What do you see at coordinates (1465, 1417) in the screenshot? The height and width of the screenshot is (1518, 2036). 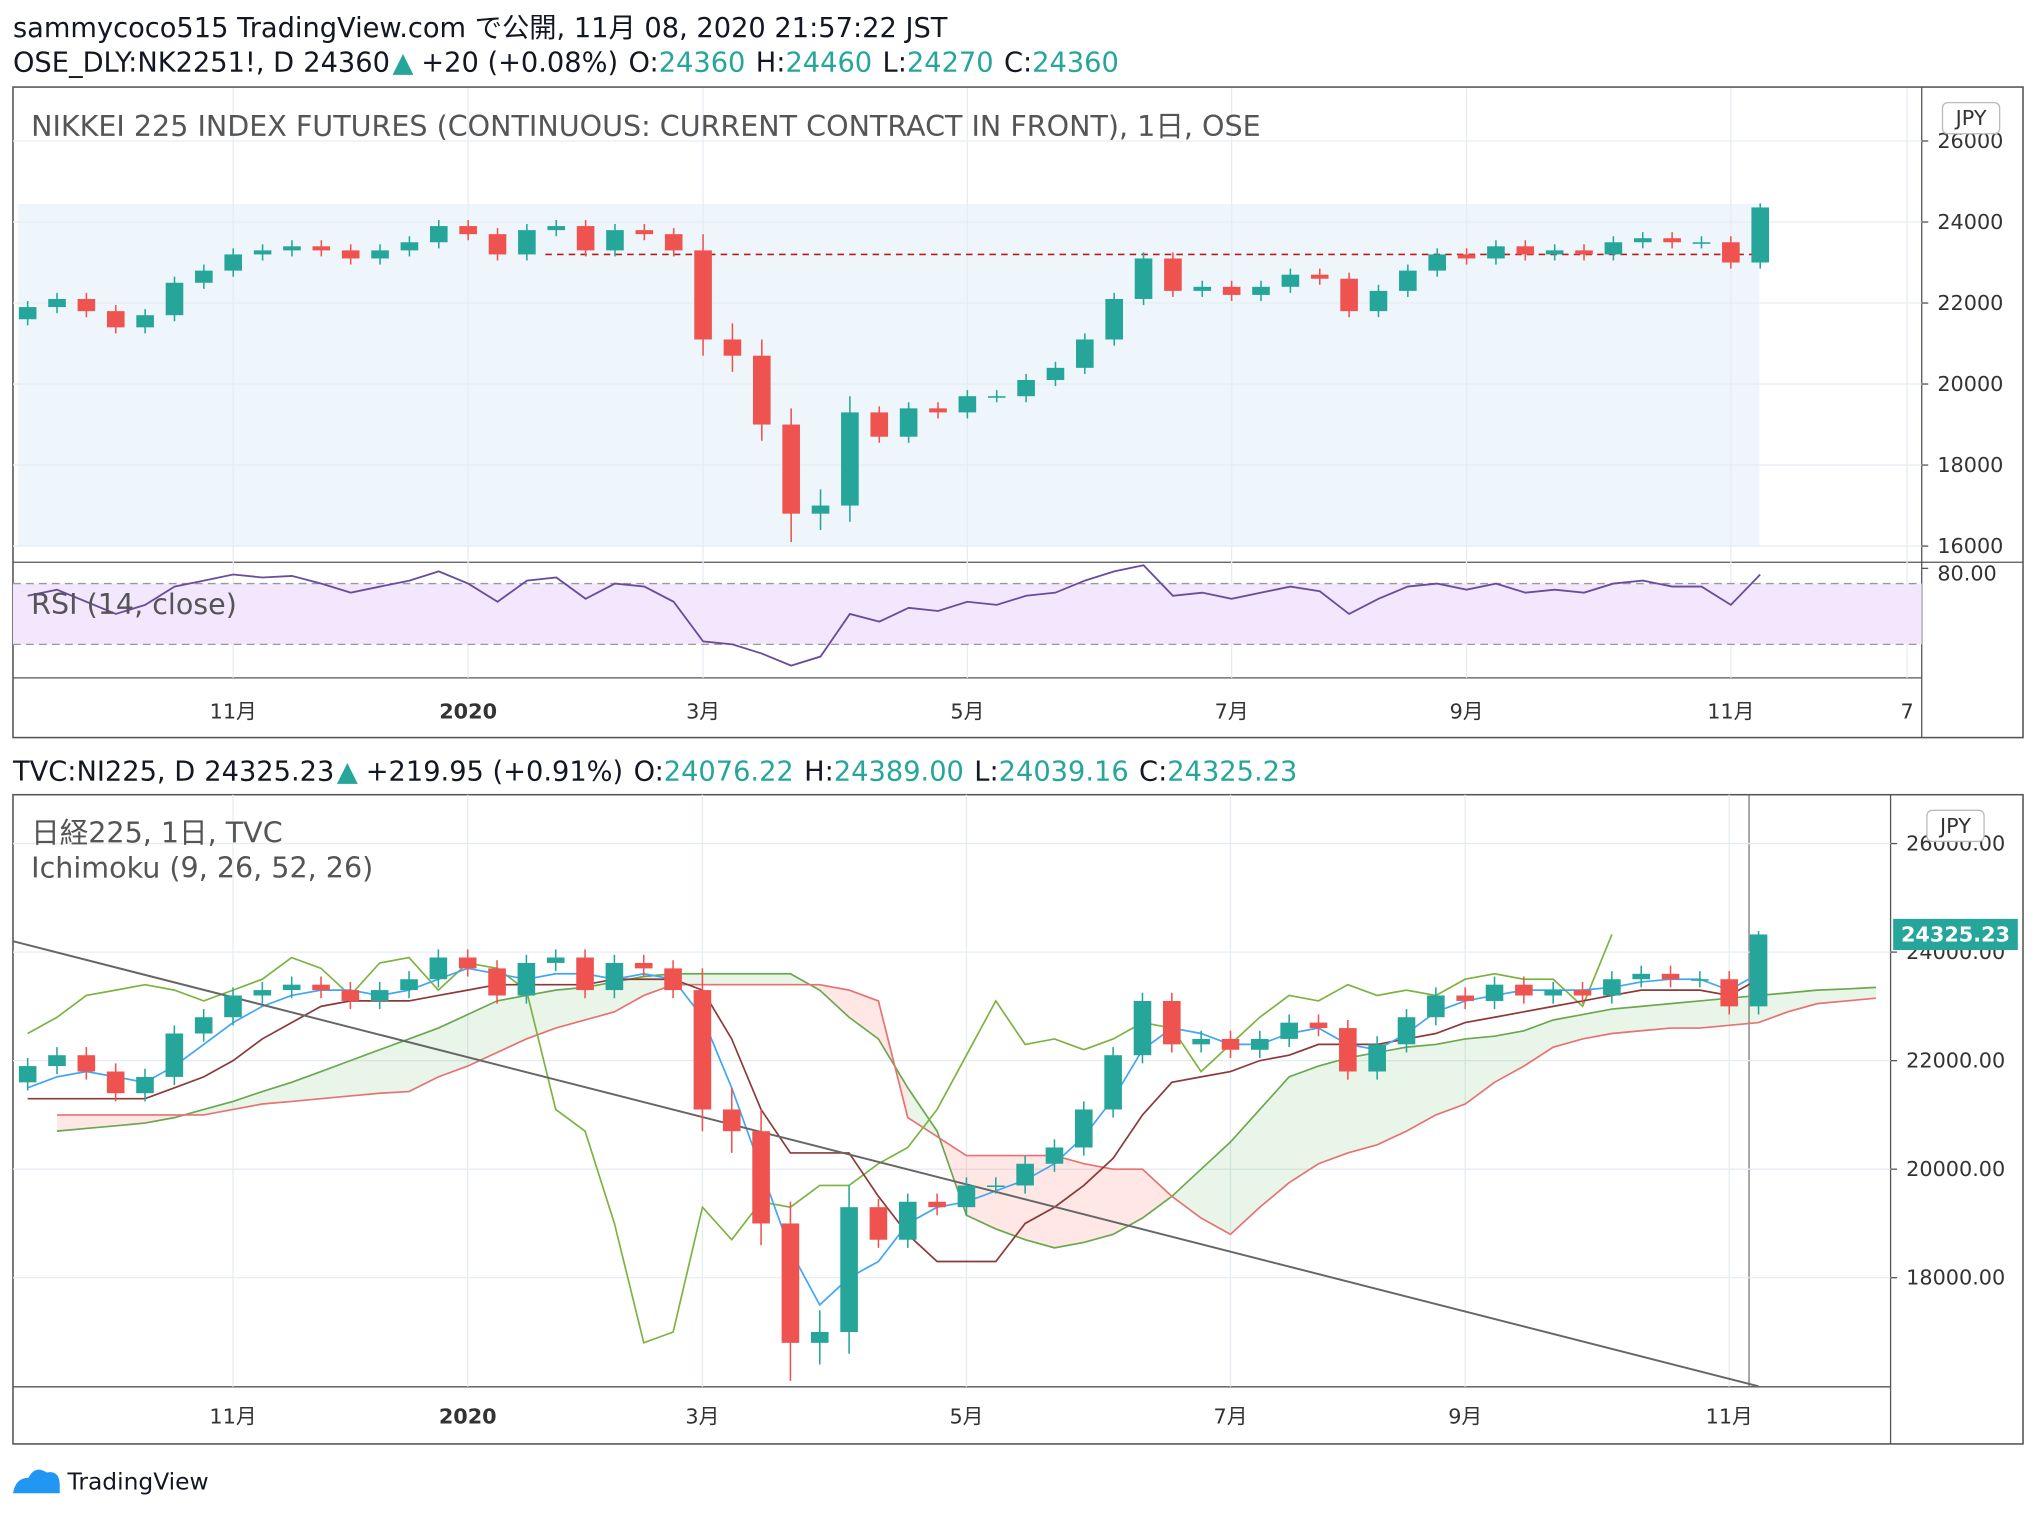 I see `x-tick-label: 9月` at bounding box center [1465, 1417].